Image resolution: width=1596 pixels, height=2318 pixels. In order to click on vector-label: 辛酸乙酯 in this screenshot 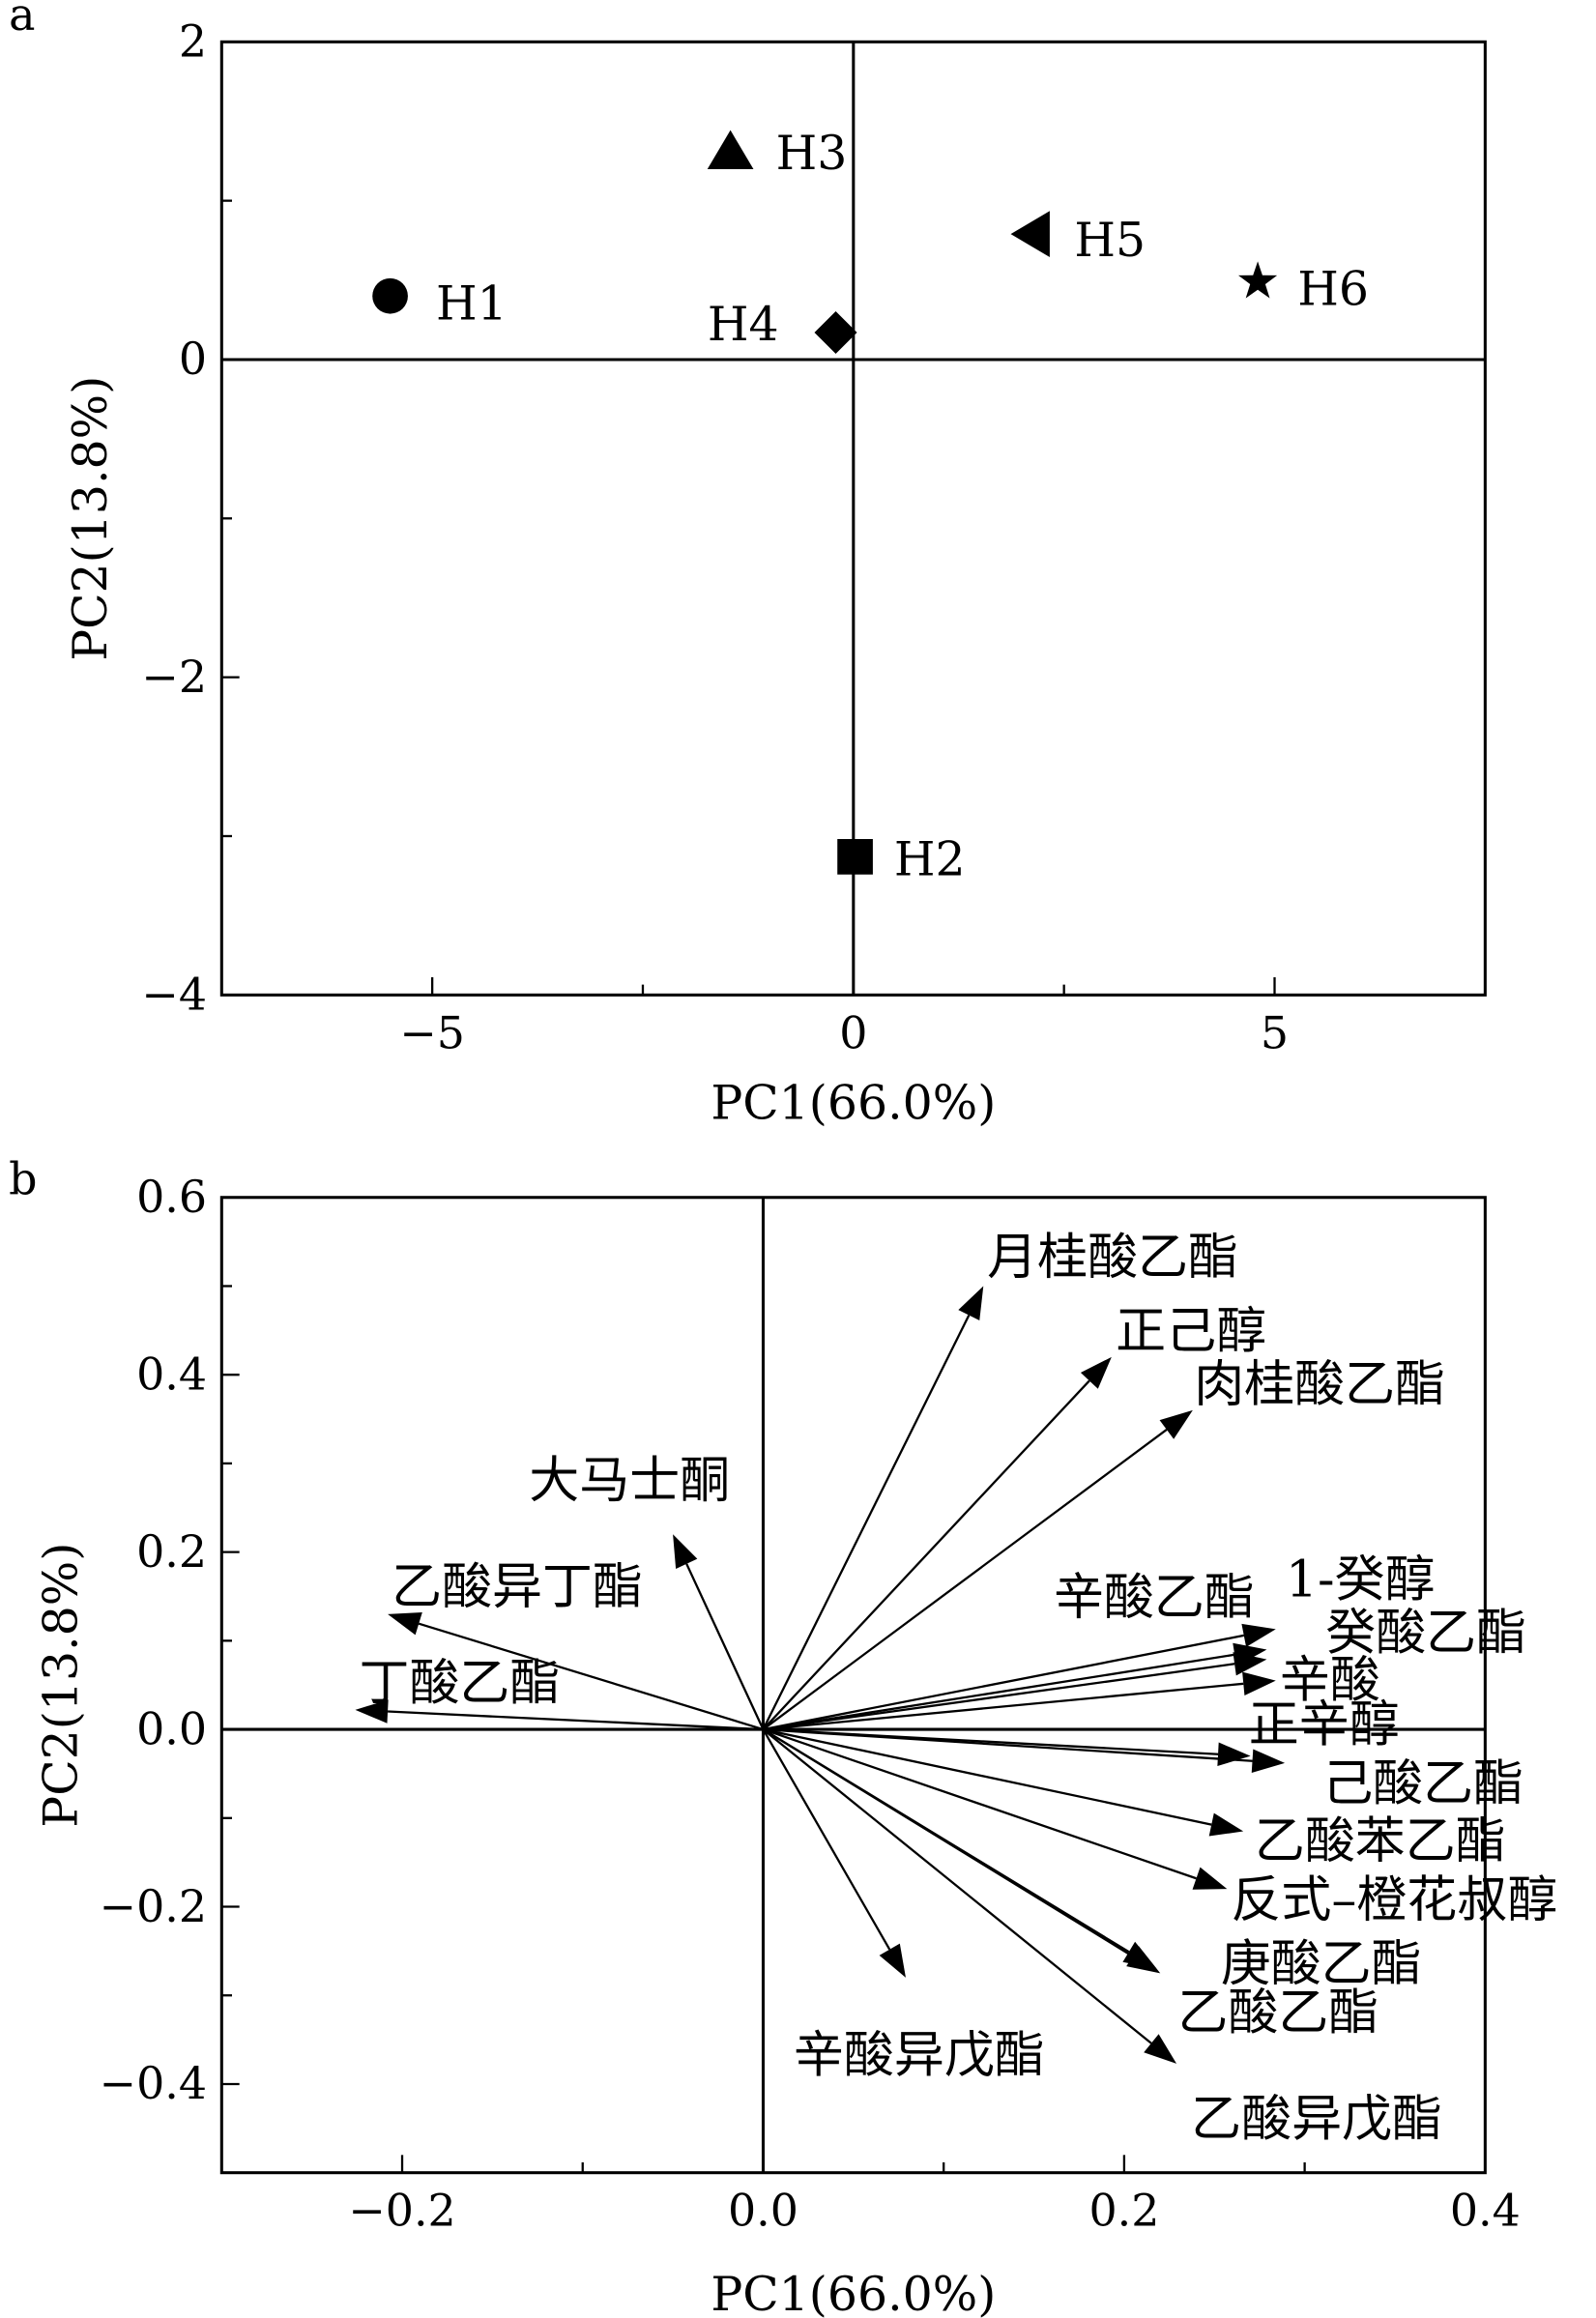, I will do `click(1154, 1598)`.